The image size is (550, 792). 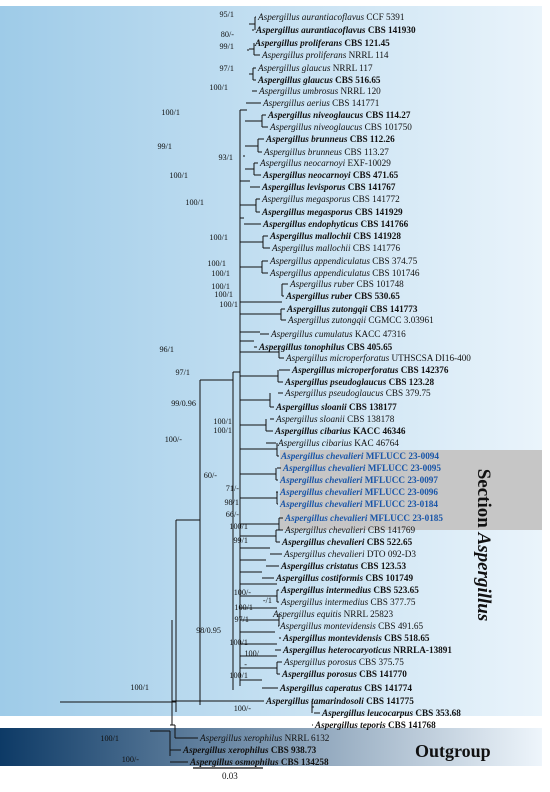 I want to click on support-value: 80/-, so click(x=227, y=34).